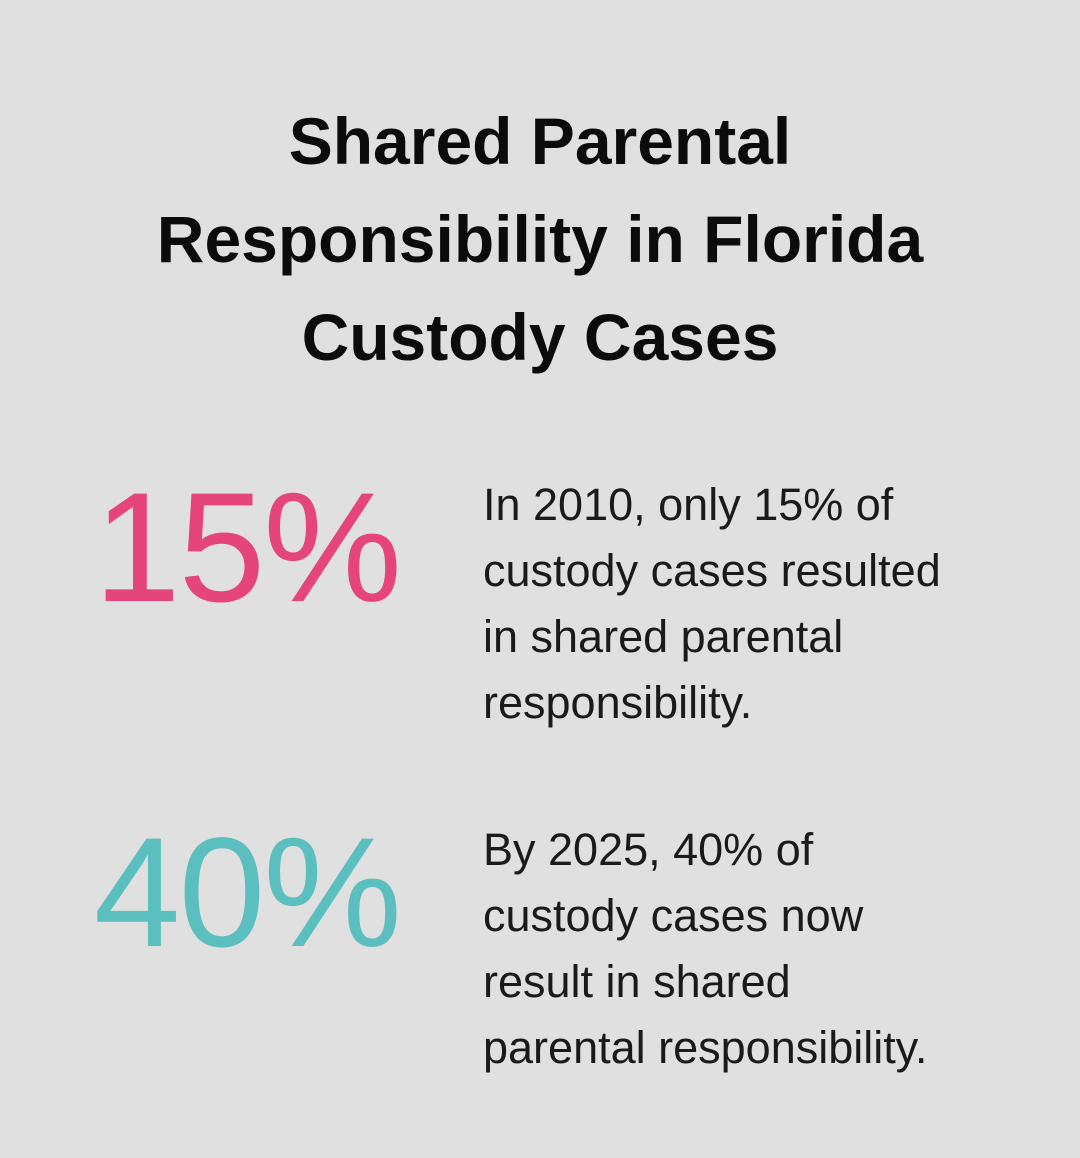  Describe the element at coordinates (540, 141) in the screenshot. I see `title-line: Shared Parental` at that location.